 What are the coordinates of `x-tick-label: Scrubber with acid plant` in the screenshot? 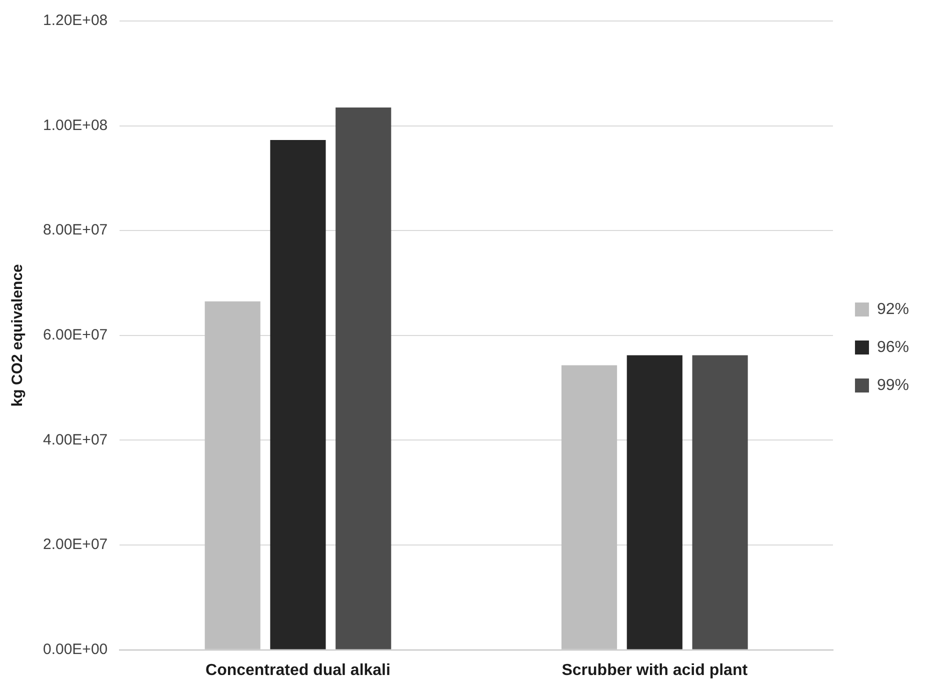 It's located at (655, 670).